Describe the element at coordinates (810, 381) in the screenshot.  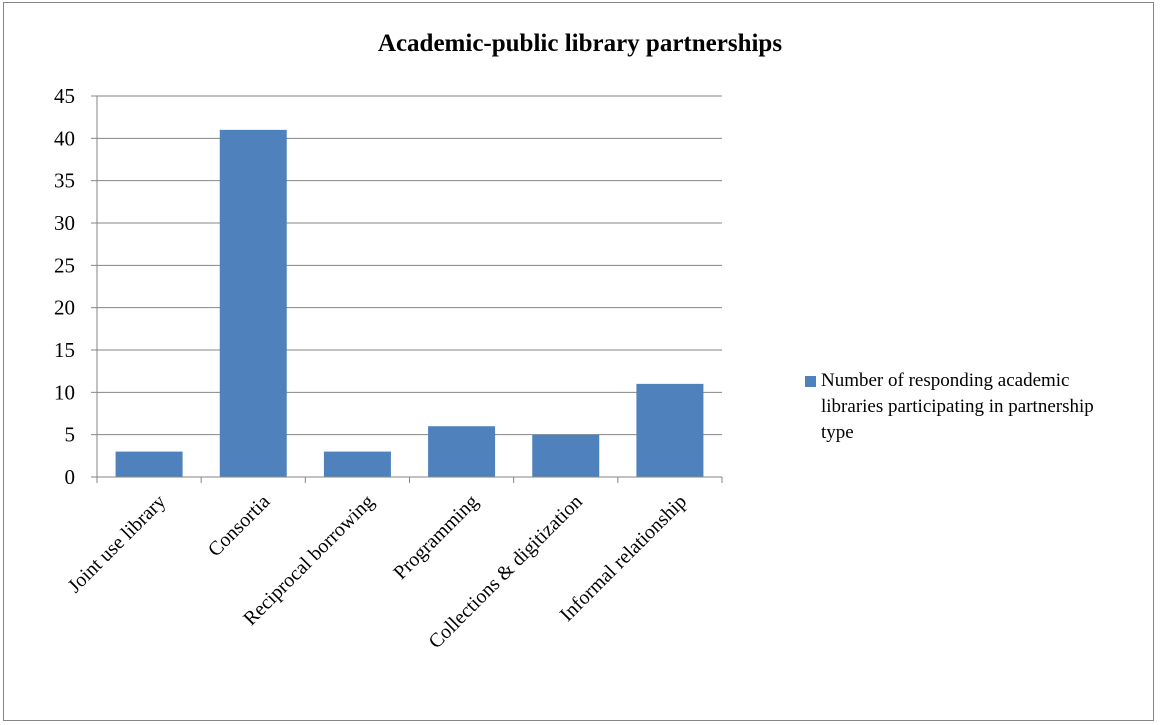
I see `legend-swatch` at that location.